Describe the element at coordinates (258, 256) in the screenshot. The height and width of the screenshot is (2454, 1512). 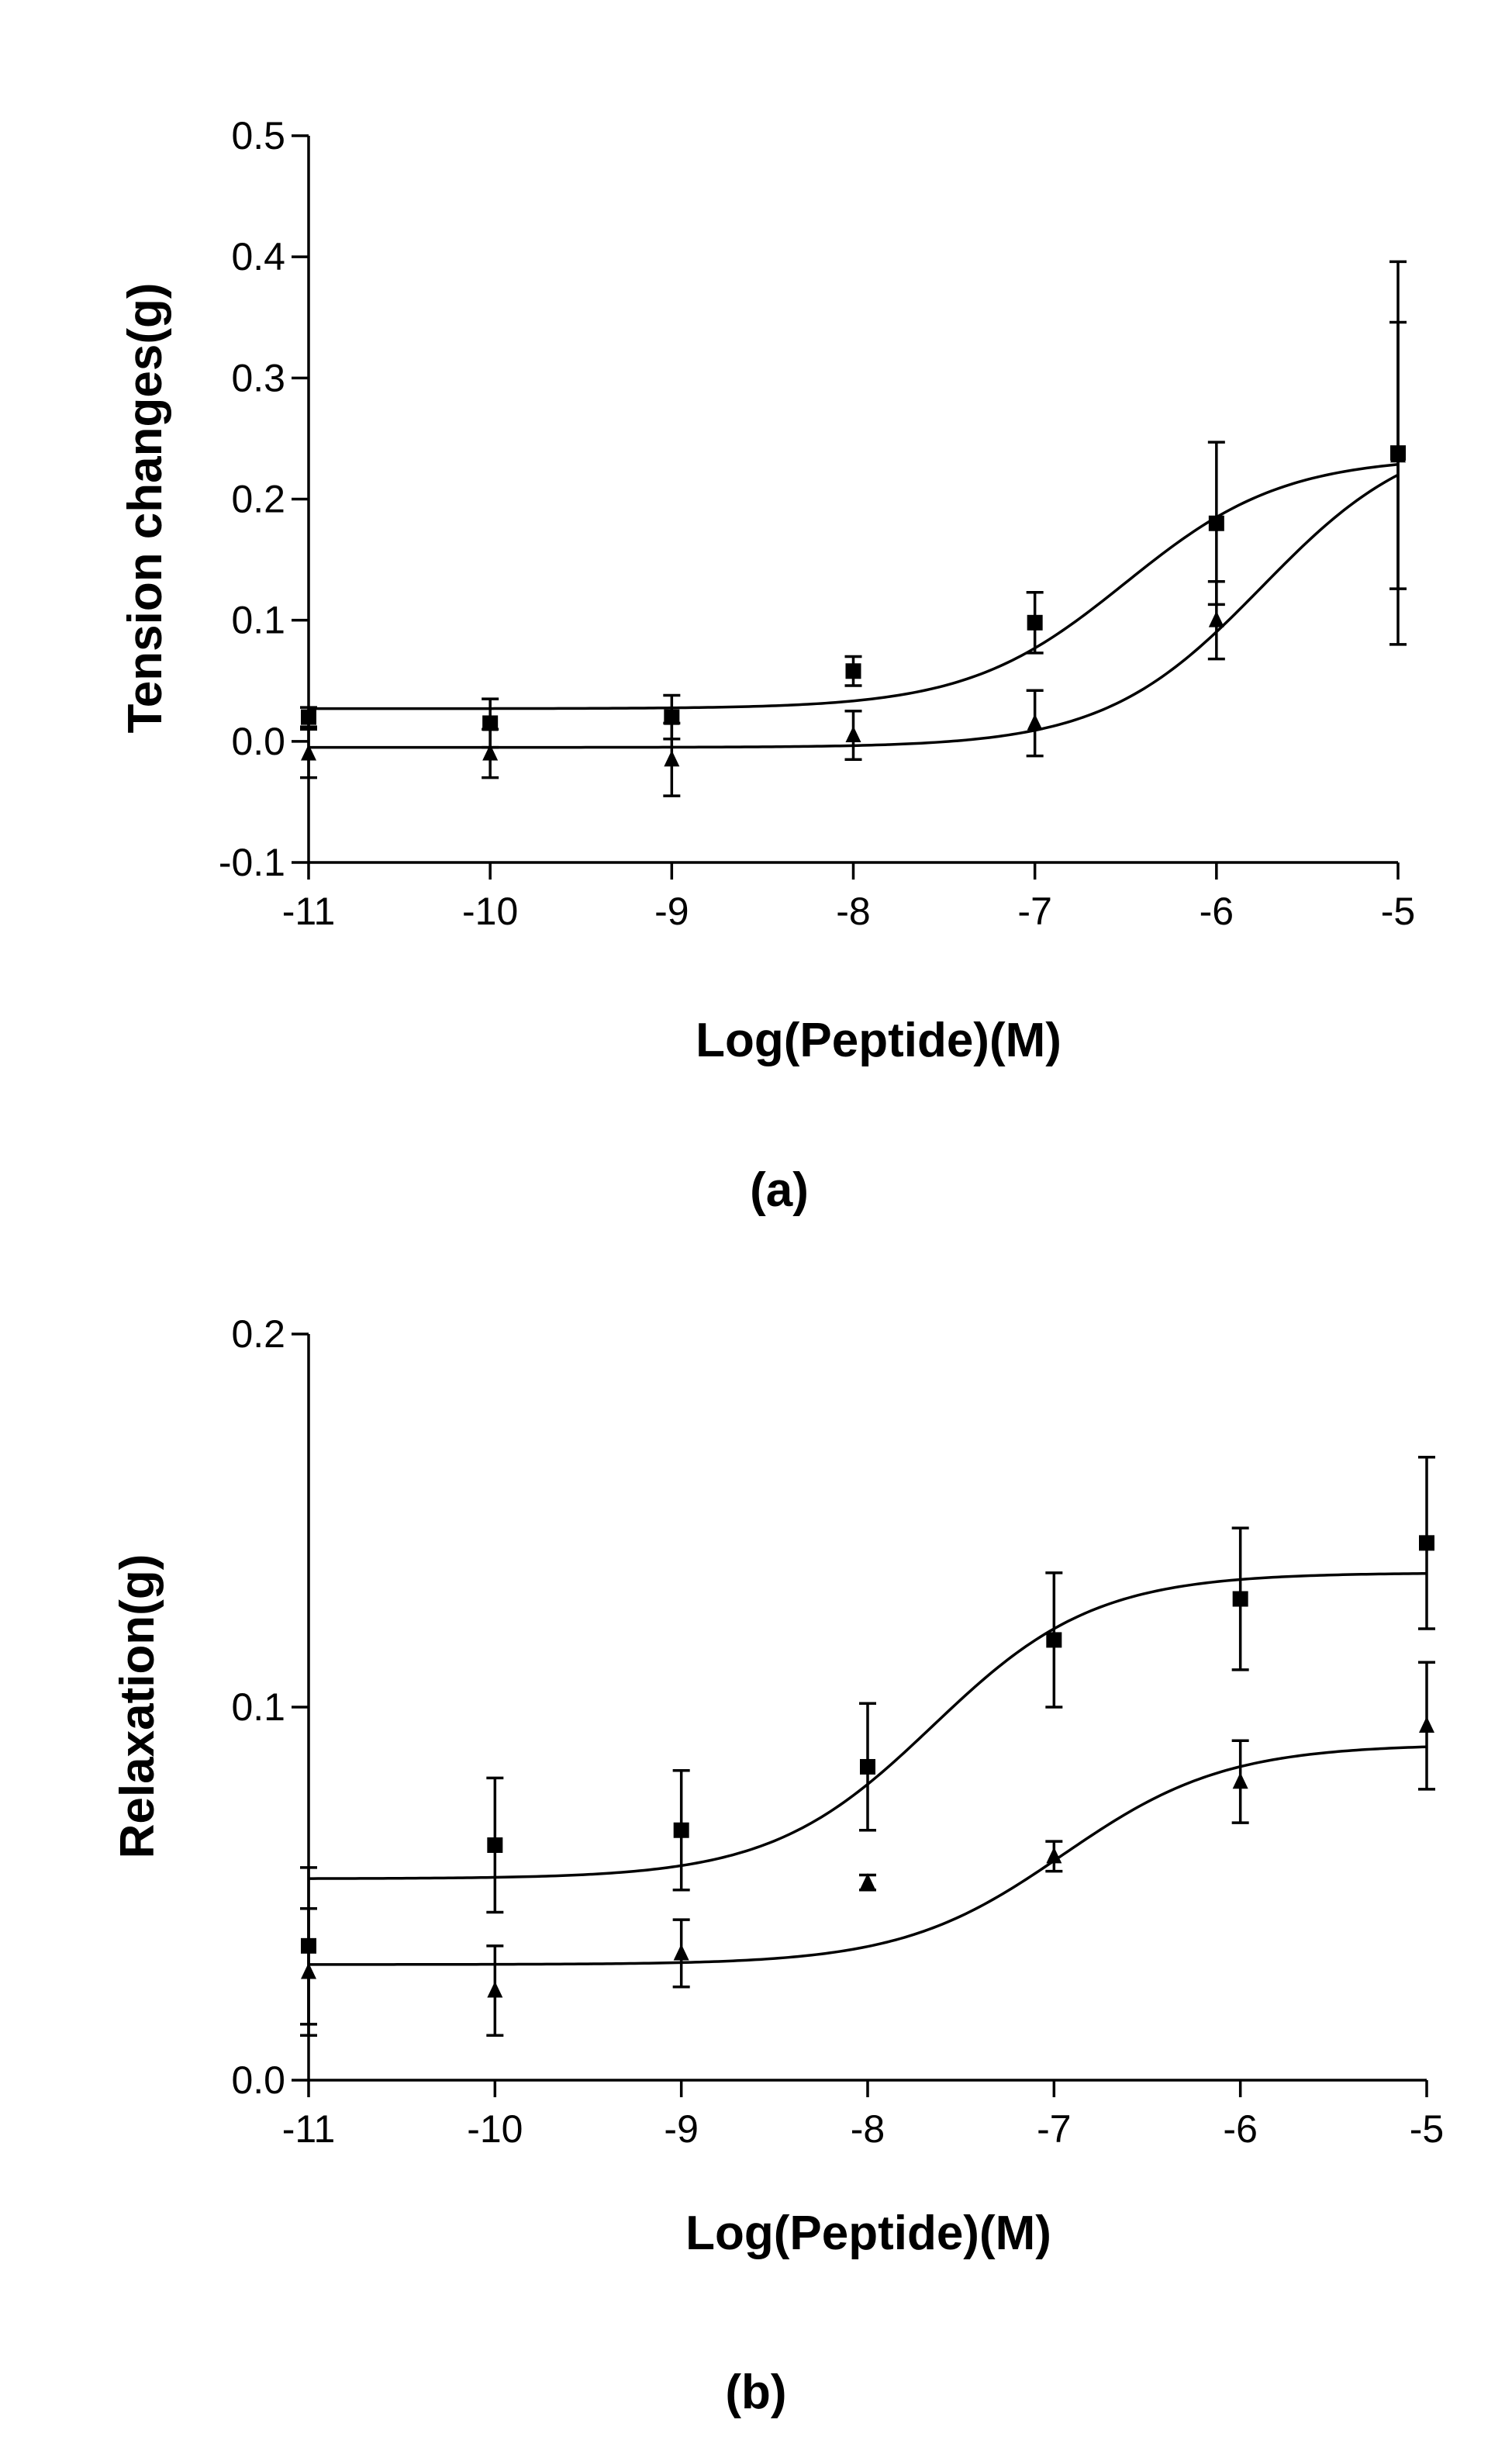
I see `panel-a-y-tick-label: 0.4` at that location.